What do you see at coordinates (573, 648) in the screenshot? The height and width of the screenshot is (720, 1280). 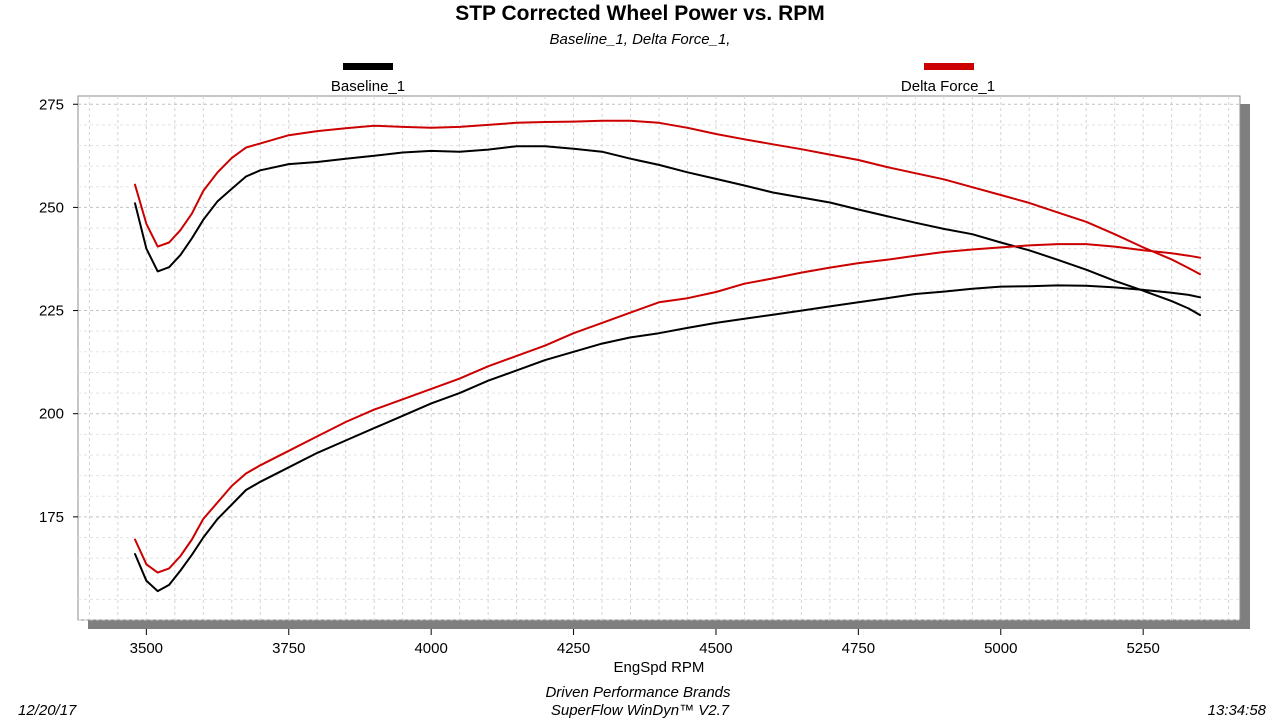 I see `x-tick-label: 4250` at bounding box center [573, 648].